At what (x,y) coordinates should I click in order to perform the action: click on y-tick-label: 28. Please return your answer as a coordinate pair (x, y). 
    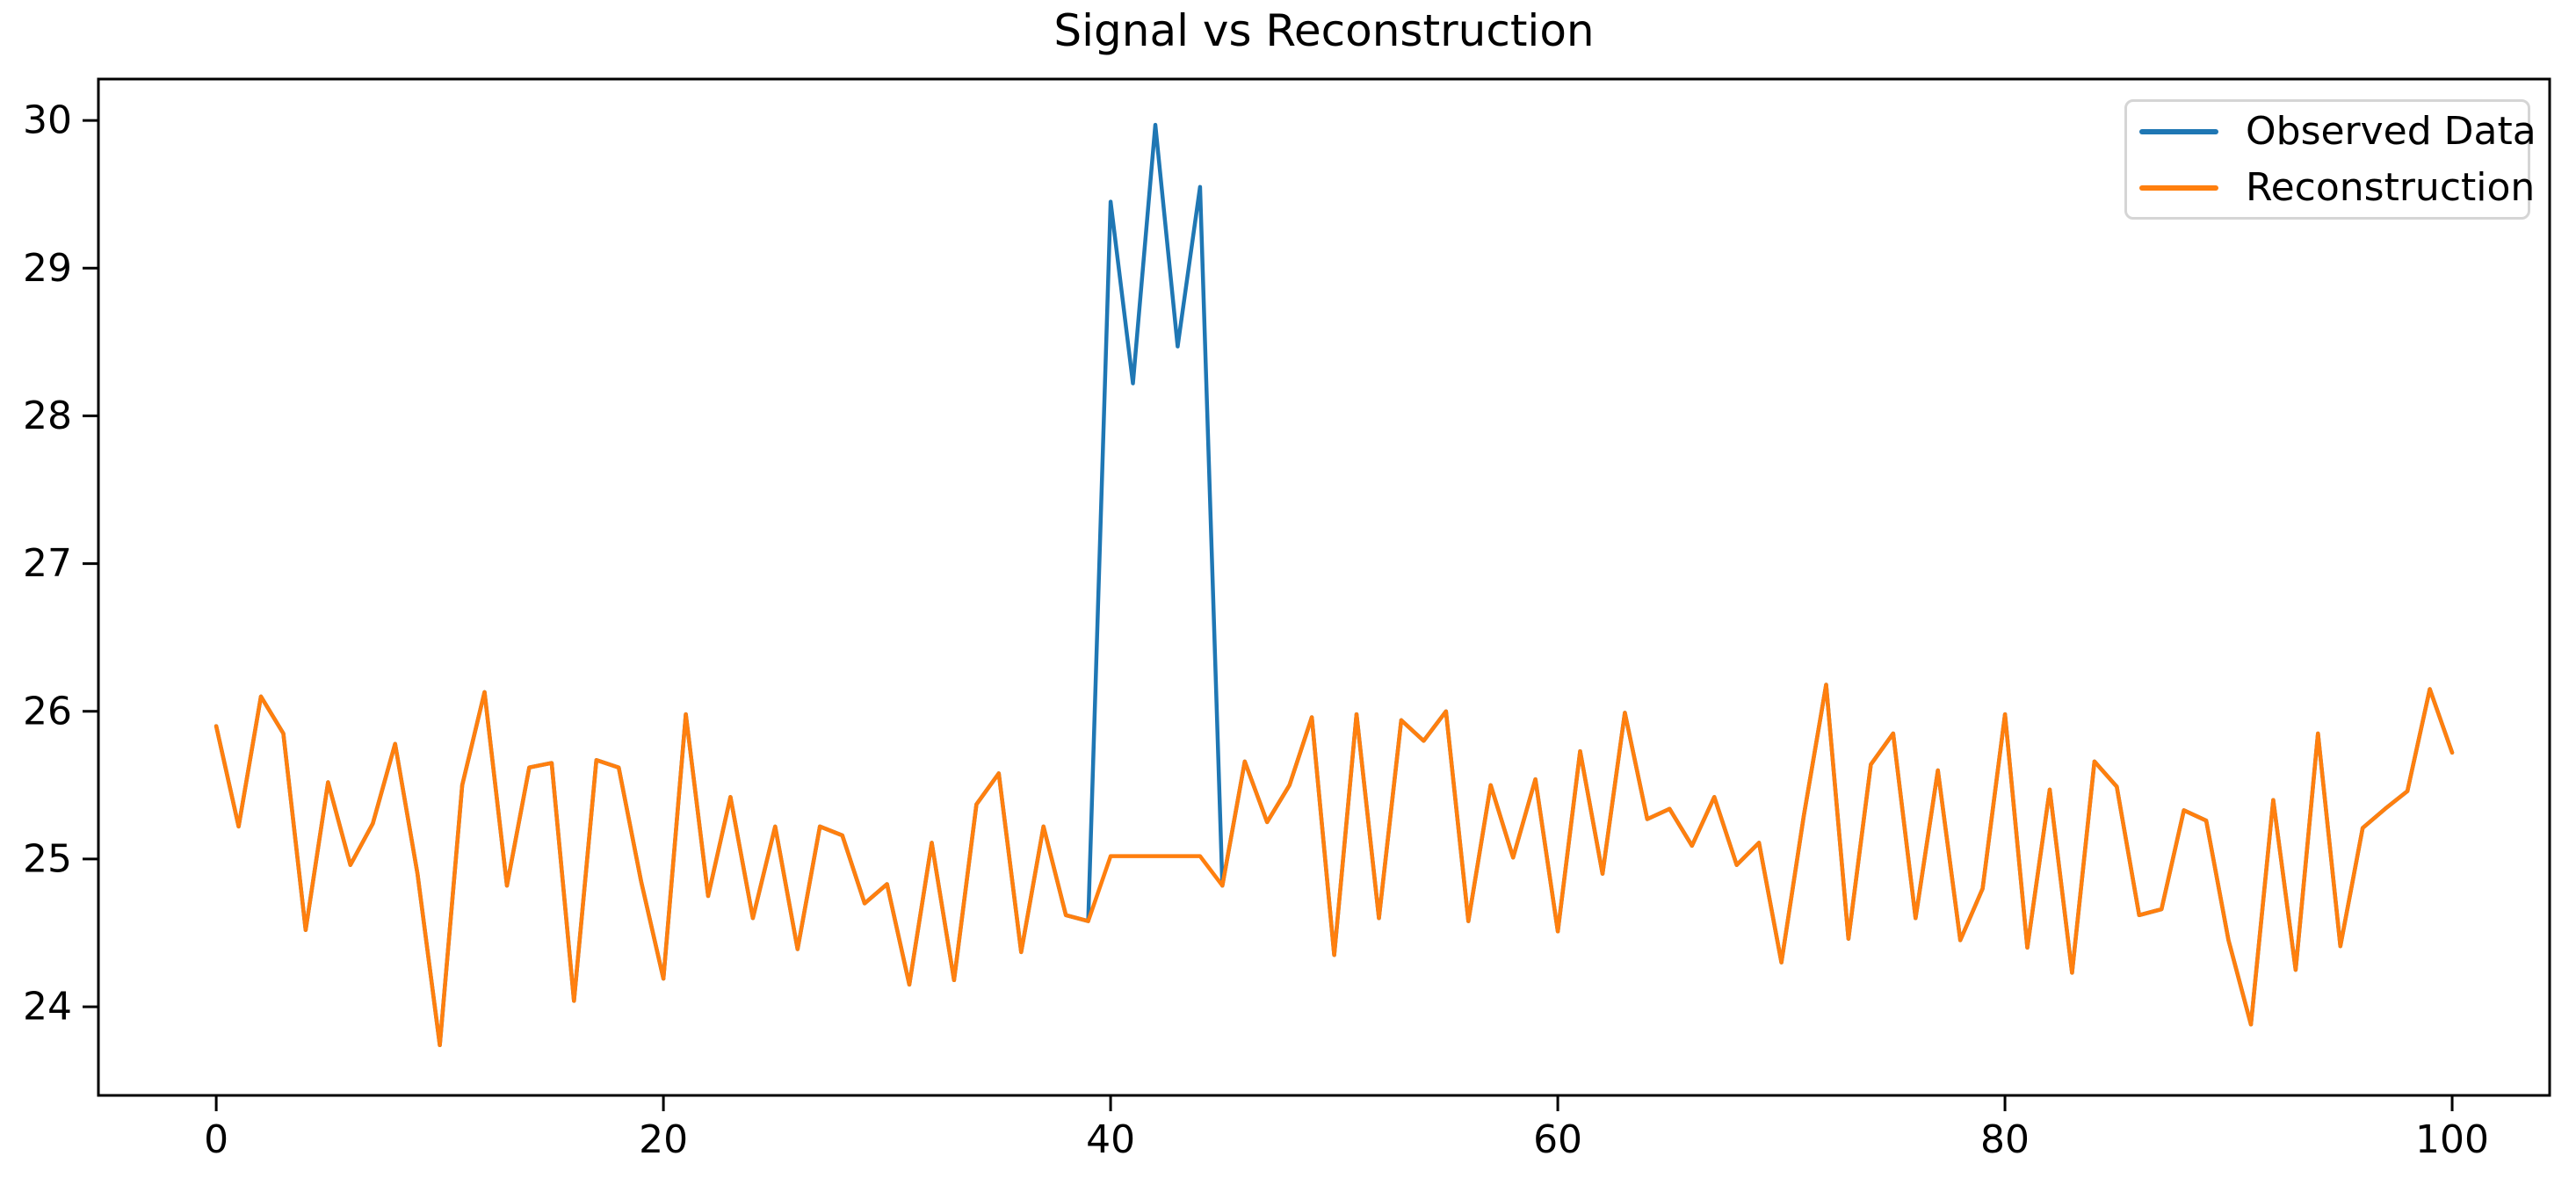
    Looking at the image, I should click on (47, 416).